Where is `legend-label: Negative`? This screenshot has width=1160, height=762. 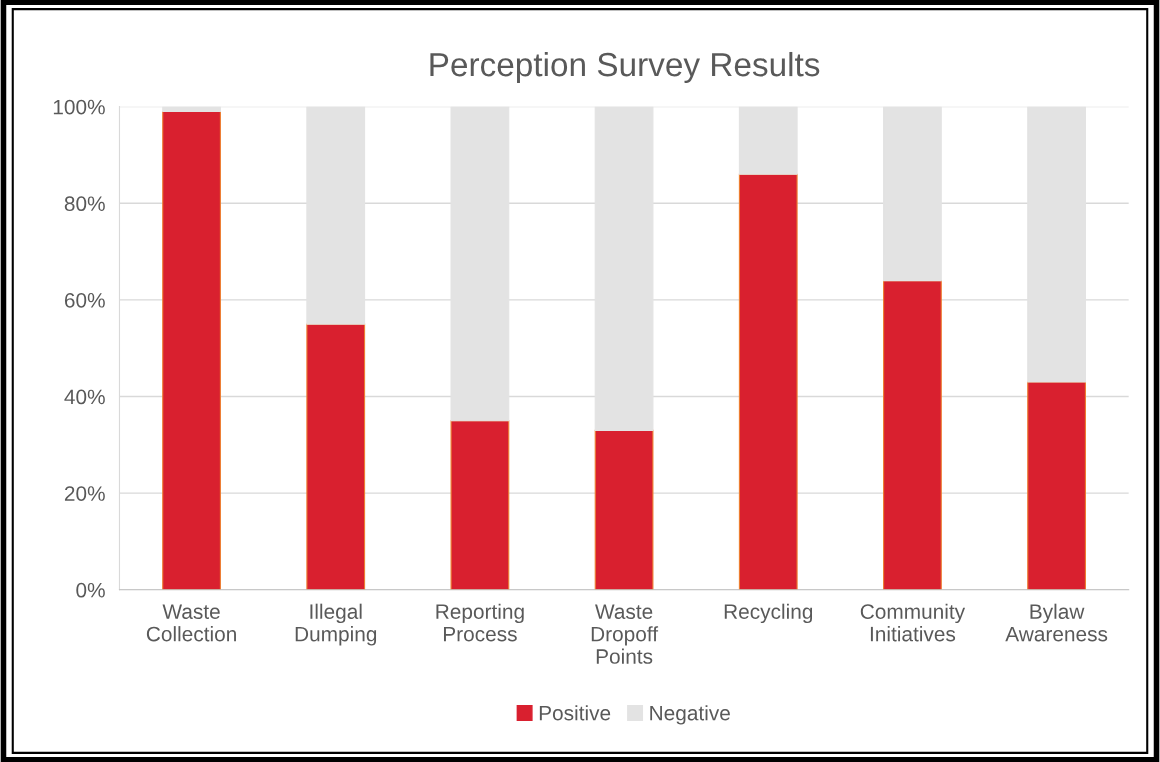
legend-label: Negative is located at coordinates (690, 715).